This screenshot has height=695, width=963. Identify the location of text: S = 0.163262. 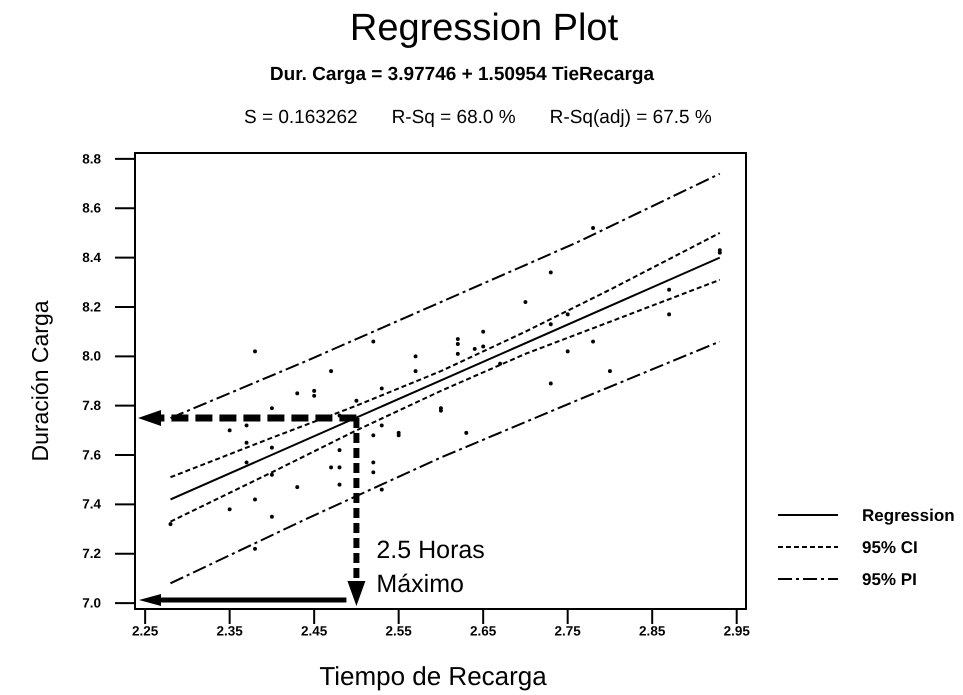
(301, 117).